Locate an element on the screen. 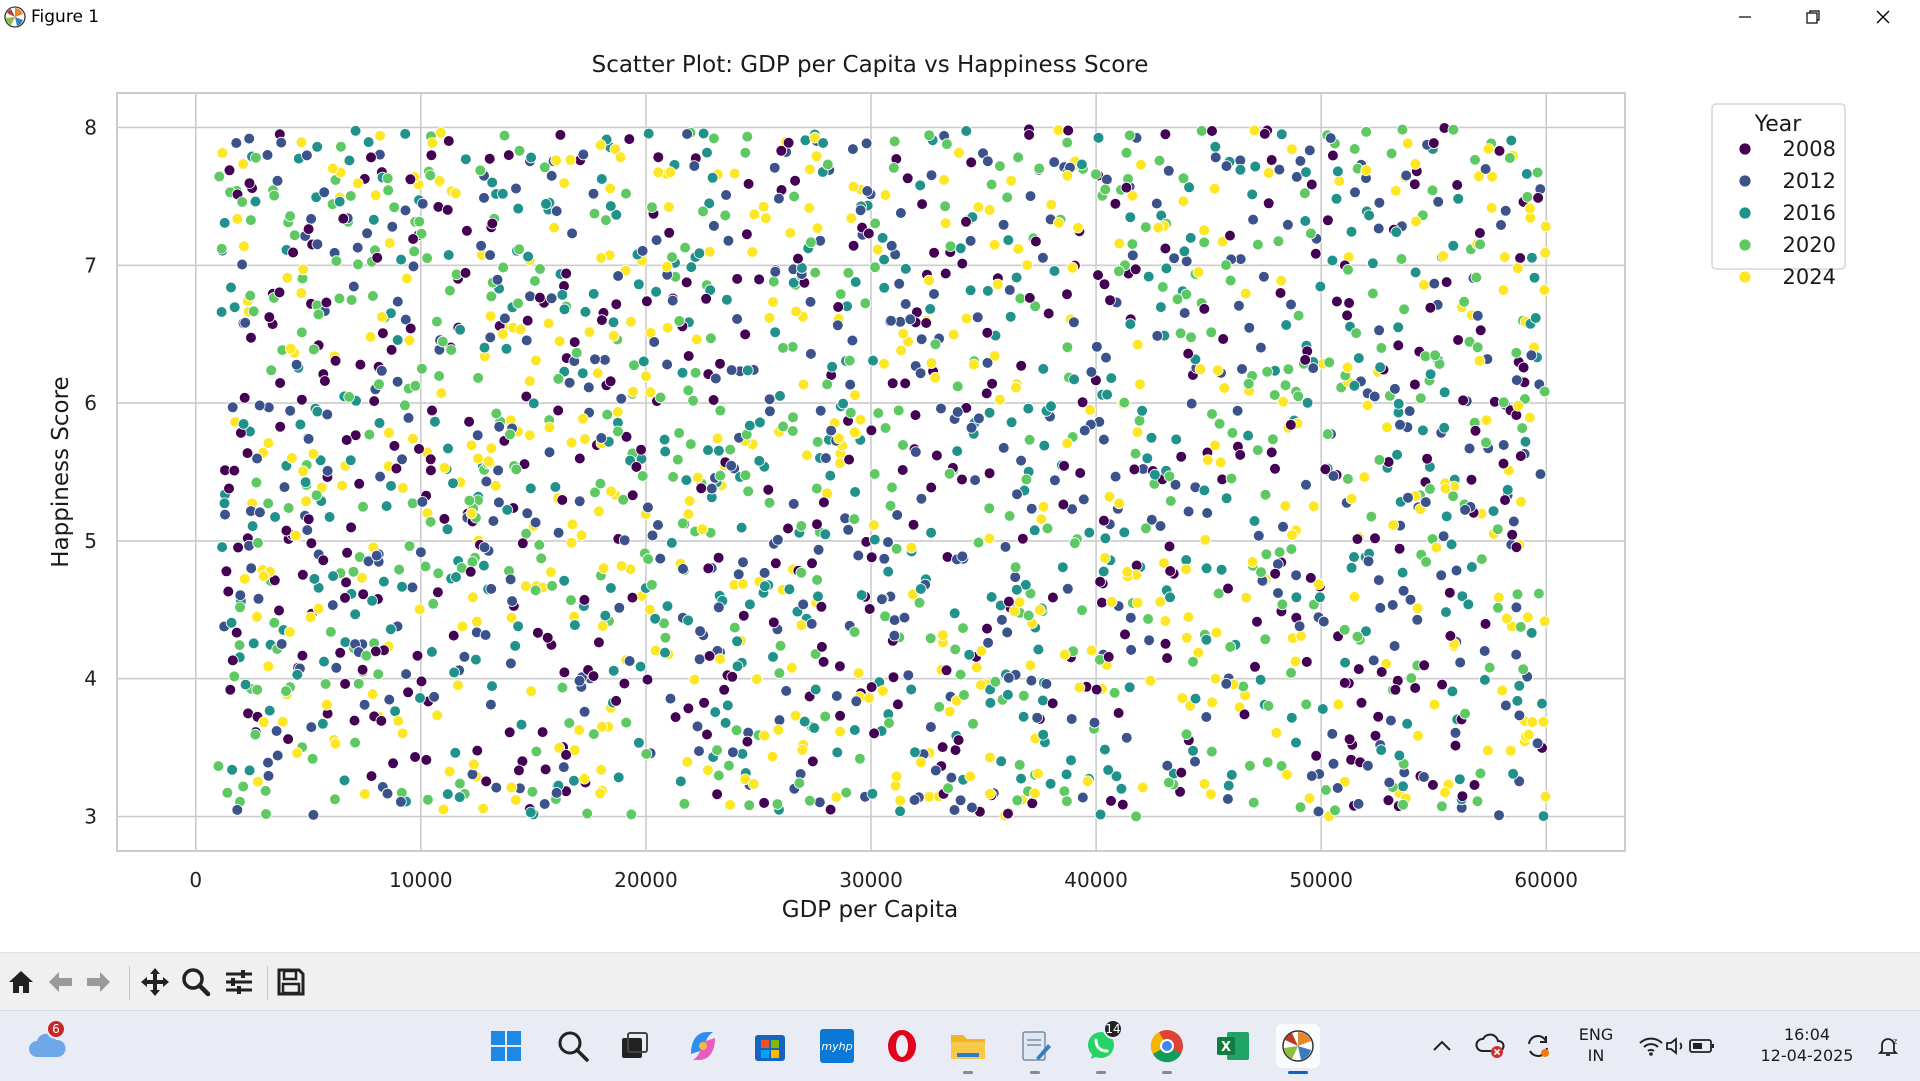 Image resolution: width=1920 pixels, height=1081 pixels. home-icon is located at coordinates (21, 982).